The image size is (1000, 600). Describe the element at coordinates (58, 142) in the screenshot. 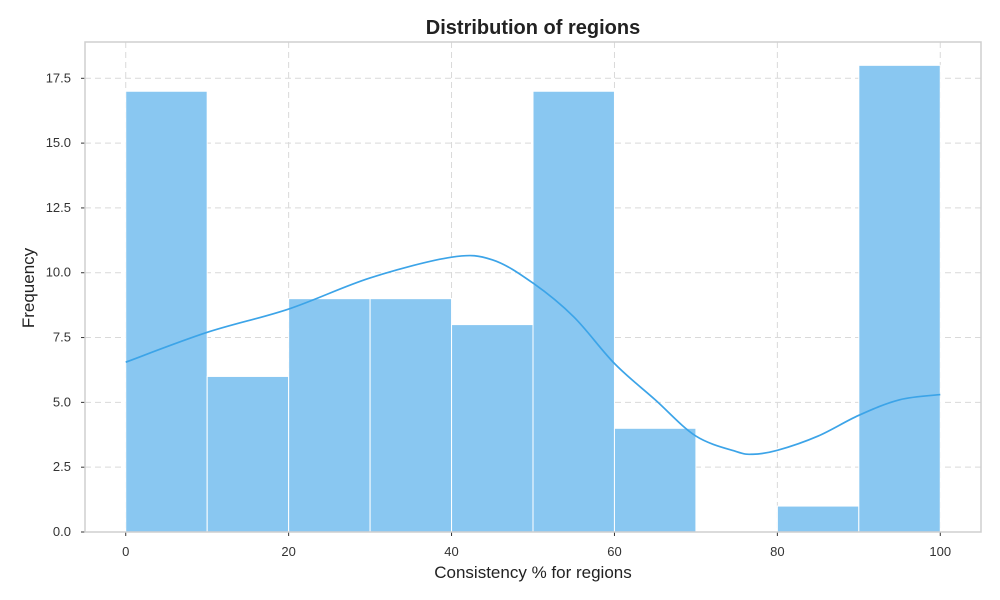

I see `y-tick-label: 15.0` at that location.